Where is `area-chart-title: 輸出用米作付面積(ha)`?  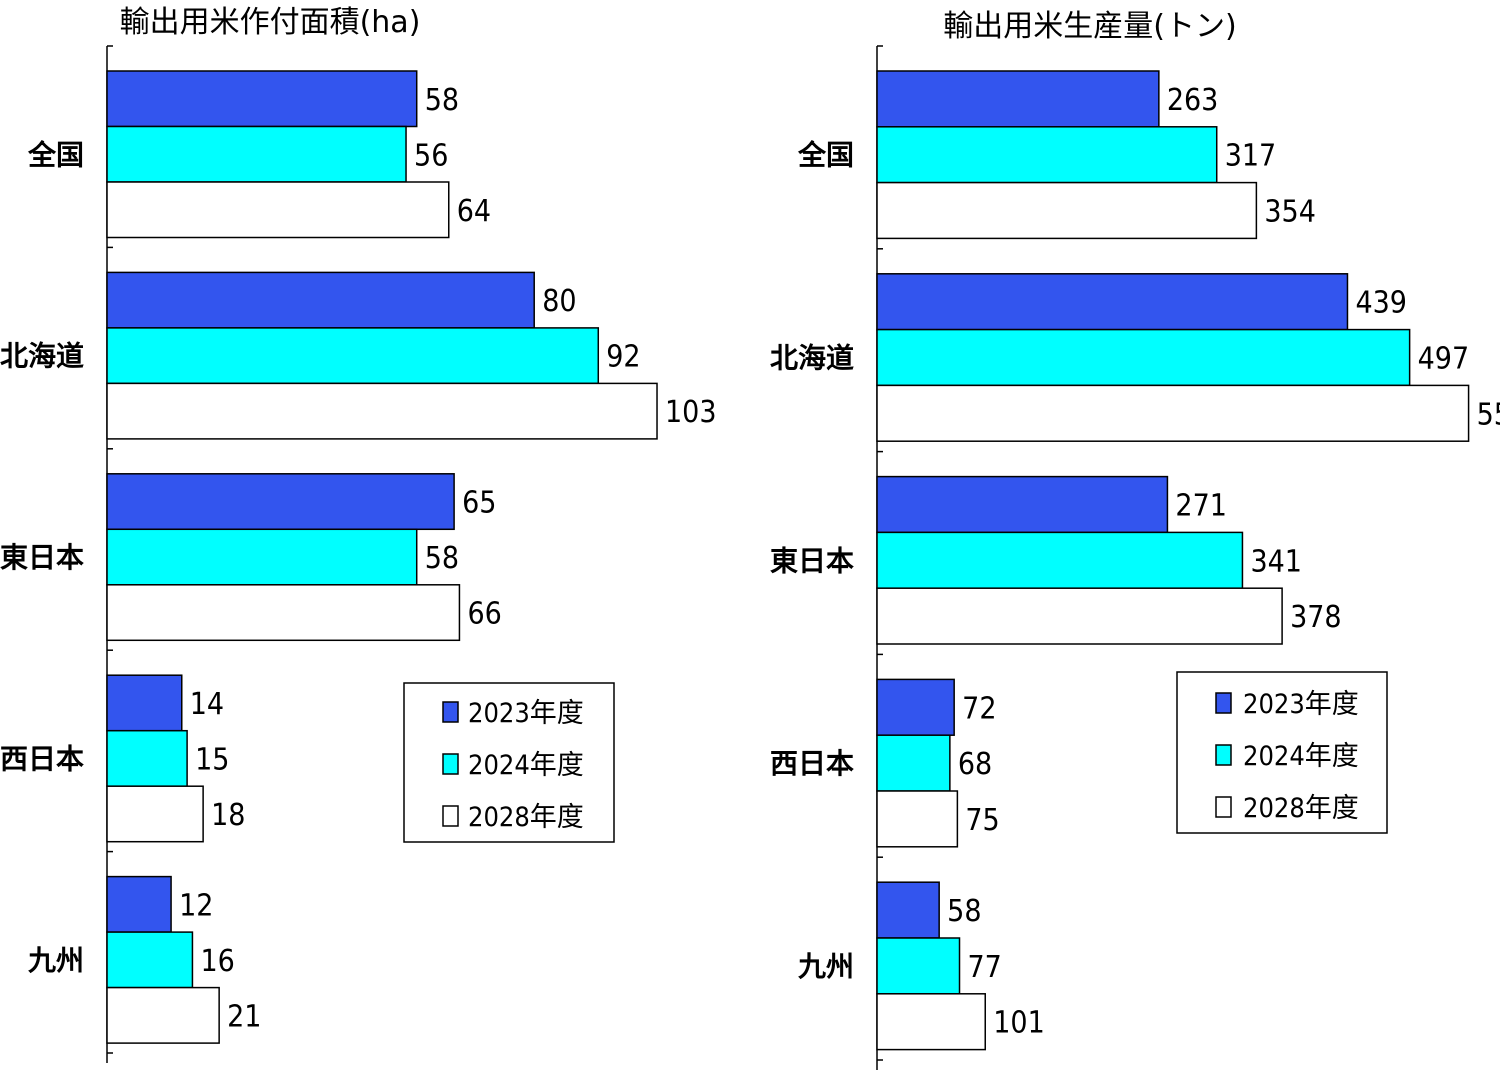 area-chart-title: 輸出用米作付面積(ha) is located at coordinates (270, 22).